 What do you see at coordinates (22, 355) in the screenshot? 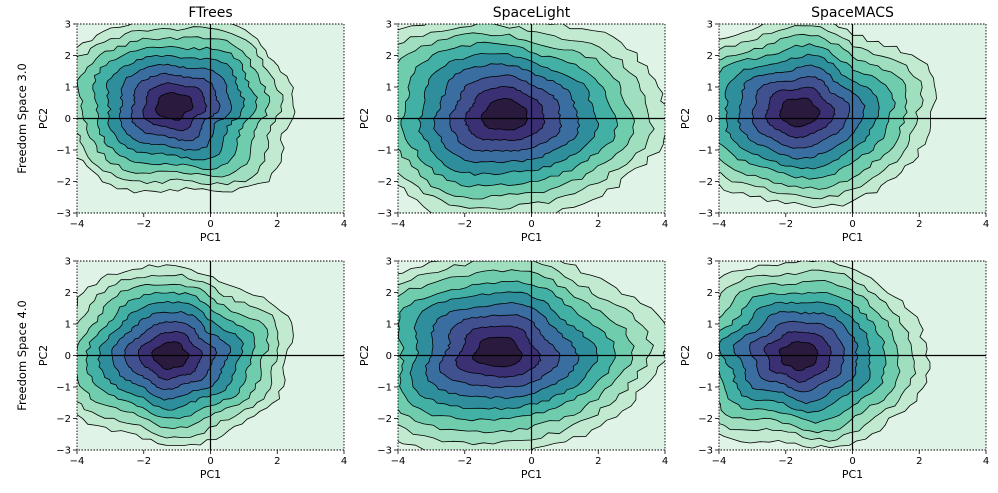
I see `row-label: Freedom Space 4.0` at bounding box center [22, 355].